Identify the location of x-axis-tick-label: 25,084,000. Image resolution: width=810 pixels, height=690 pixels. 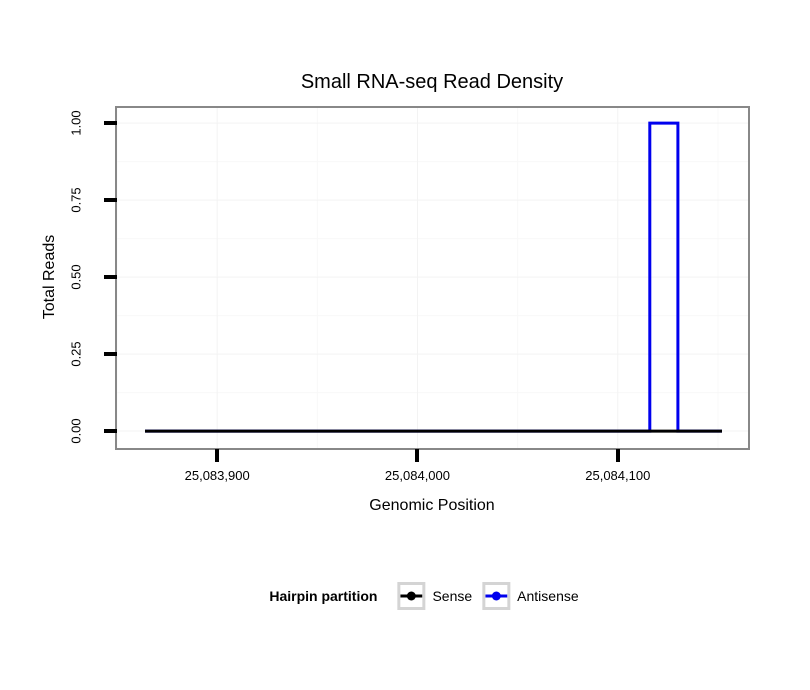
(417, 475).